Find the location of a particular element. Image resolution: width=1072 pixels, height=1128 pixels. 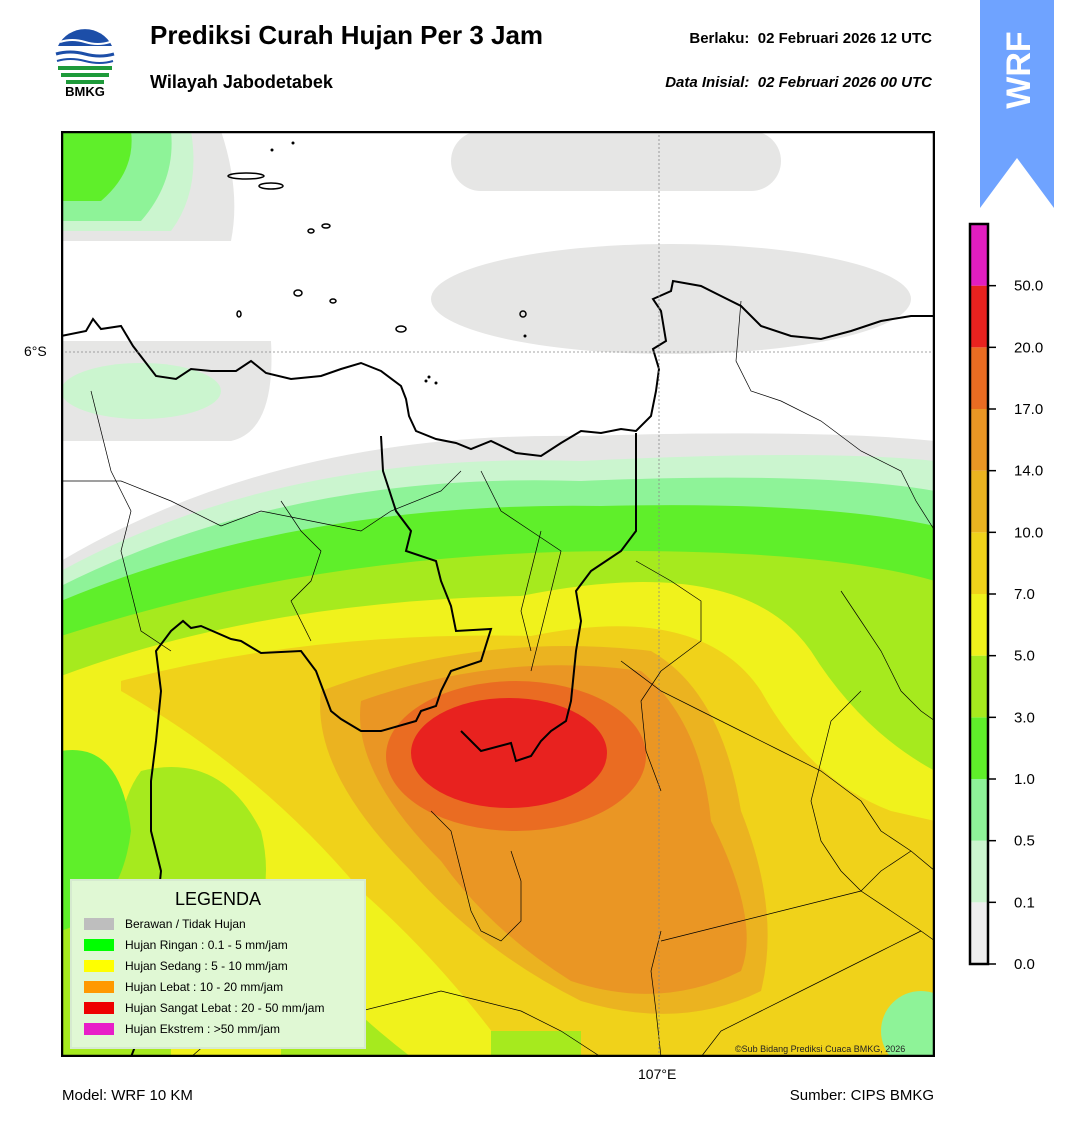

colorbar-tick-label: 0.1 is located at coordinates (1024, 902).